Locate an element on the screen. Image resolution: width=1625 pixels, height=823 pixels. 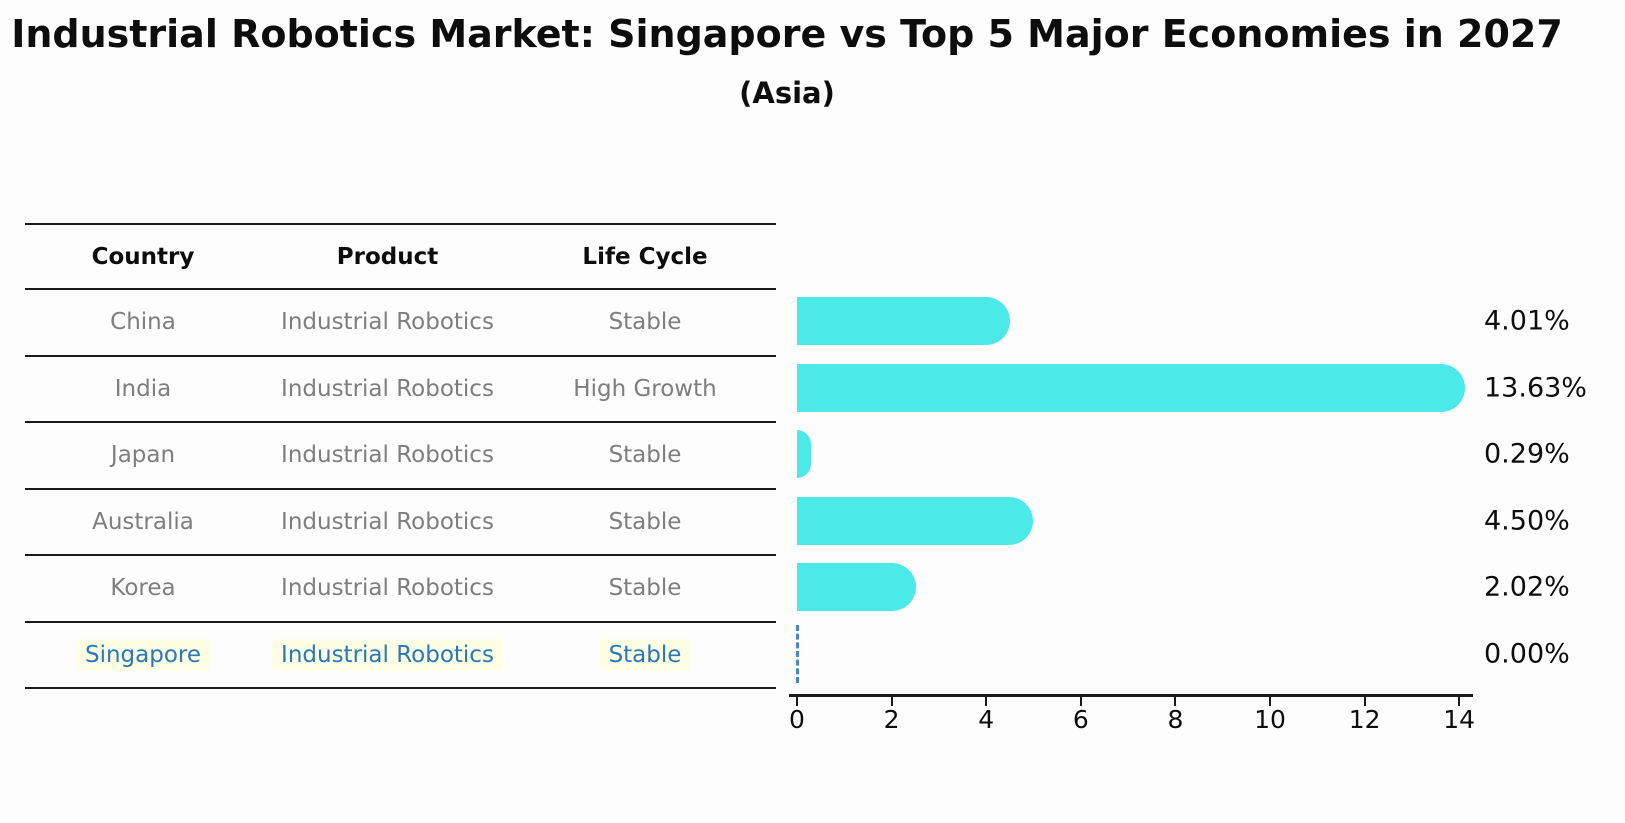
value-label-india: 13.63% is located at coordinates (1535, 388).